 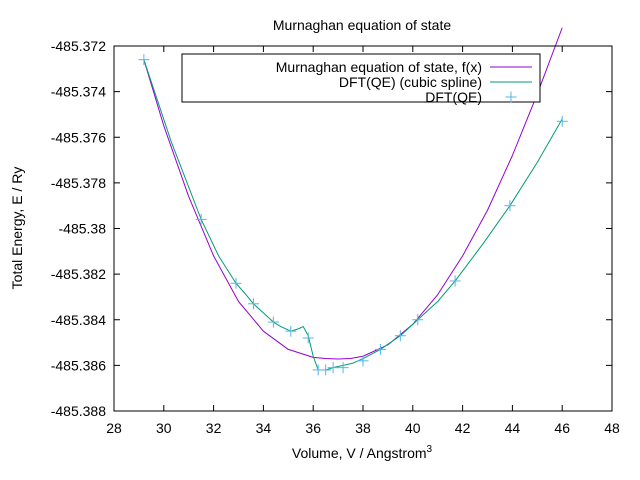 I want to click on x-tick-label: 36, so click(x=313, y=428).